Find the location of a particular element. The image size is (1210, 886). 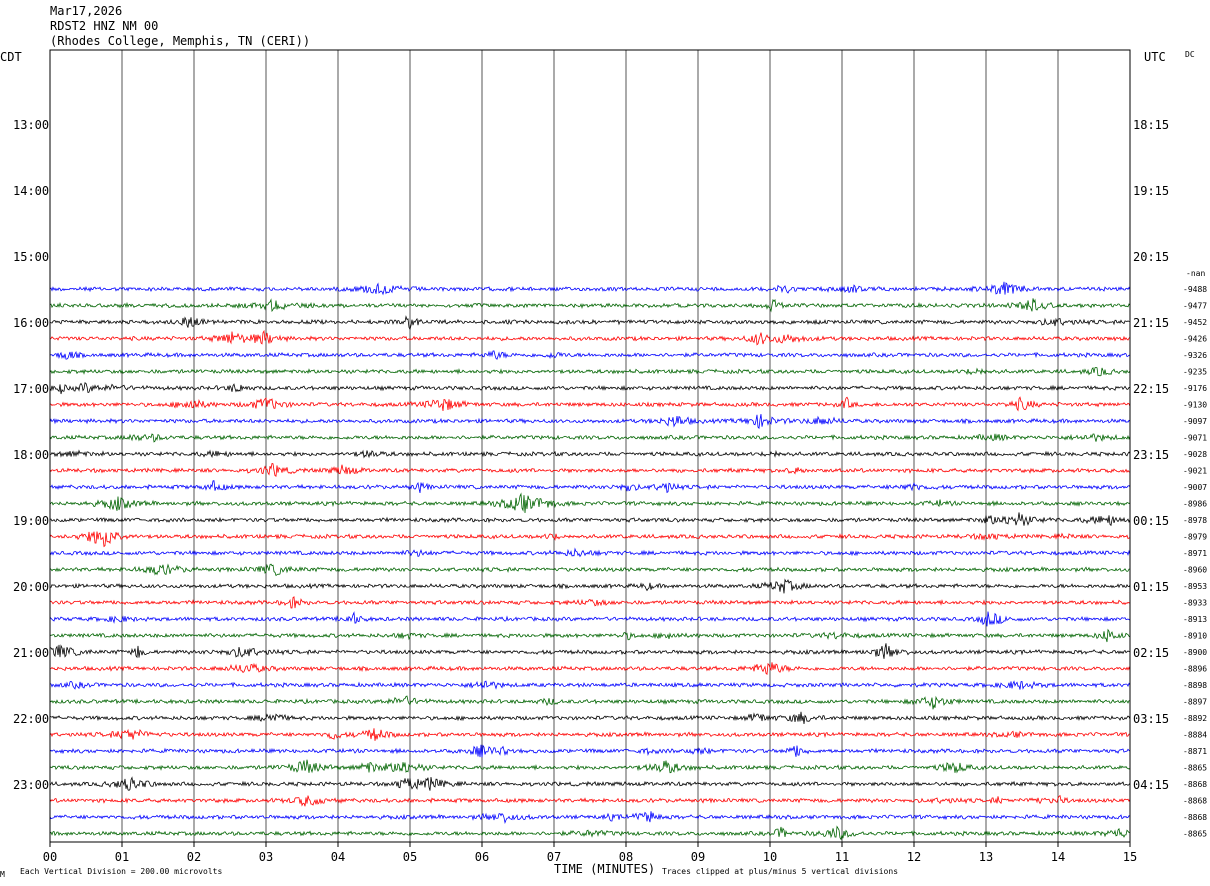

right-hour-label: 00:15 is located at coordinates (1151, 521).